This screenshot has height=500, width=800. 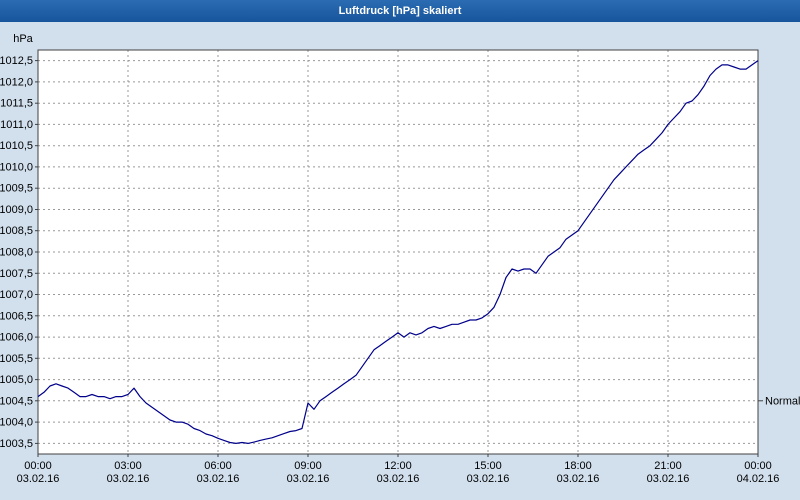 What do you see at coordinates (308, 466) in the screenshot?
I see `x-tick-time: 09:00` at bounding box center [308, 466].